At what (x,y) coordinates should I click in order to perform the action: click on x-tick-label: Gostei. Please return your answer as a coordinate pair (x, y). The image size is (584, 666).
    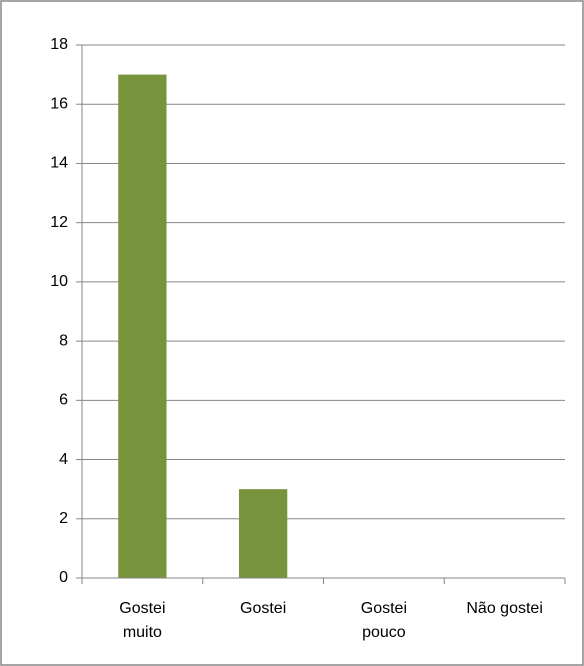
    Looking at the image, I should click on (263, 608).